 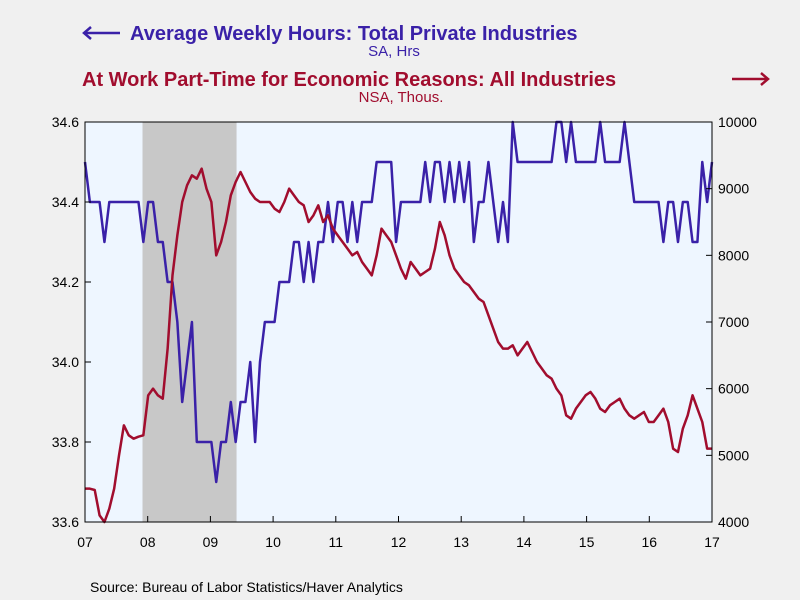 I want to click on right-y-tick-label: 10000, so click(x=737, y=122).